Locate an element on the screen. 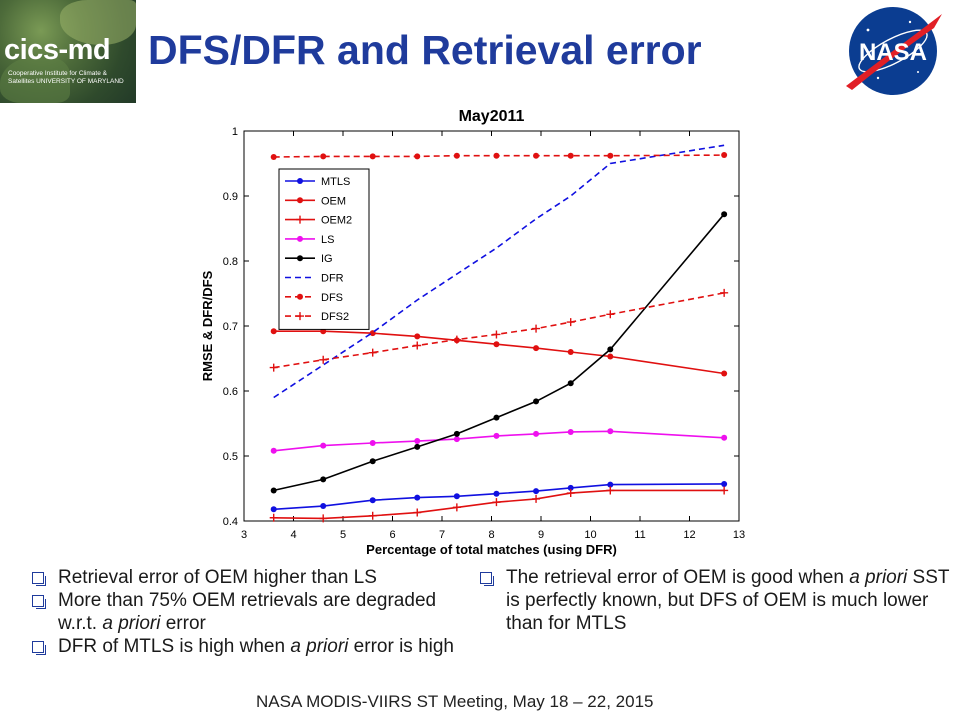 This screenshot has width=960, height=720. legend-label: DFR is located at coordinates (332, 279).